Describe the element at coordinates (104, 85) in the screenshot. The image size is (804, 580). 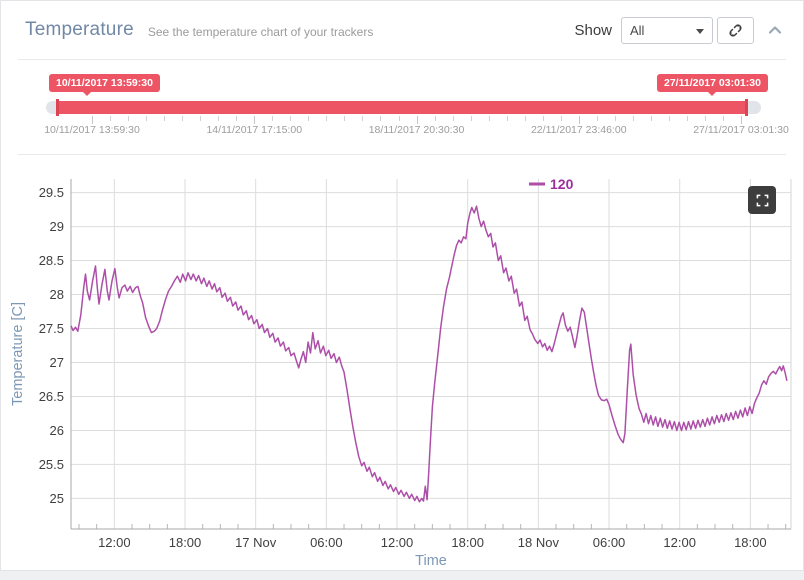
I see `range-from-tooltip: 10/11/2017 13:59:30` at that location.